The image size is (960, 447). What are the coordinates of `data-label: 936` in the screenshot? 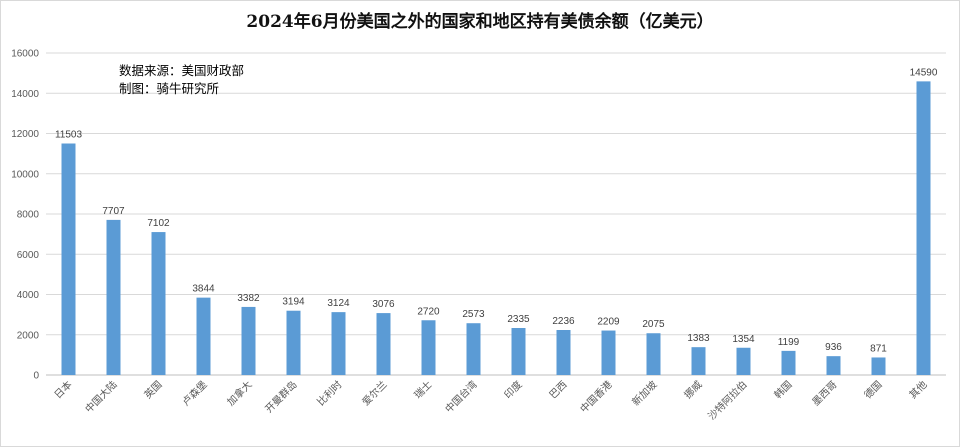 It's located at (833, 347).